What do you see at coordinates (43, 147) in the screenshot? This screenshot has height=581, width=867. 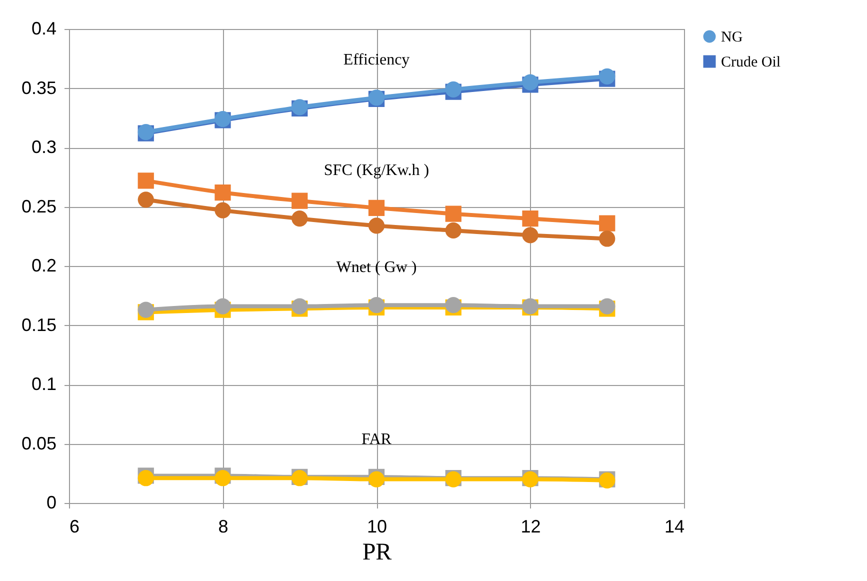 I see `y-tick-label: 0.3` at bounding box center [43, 147].